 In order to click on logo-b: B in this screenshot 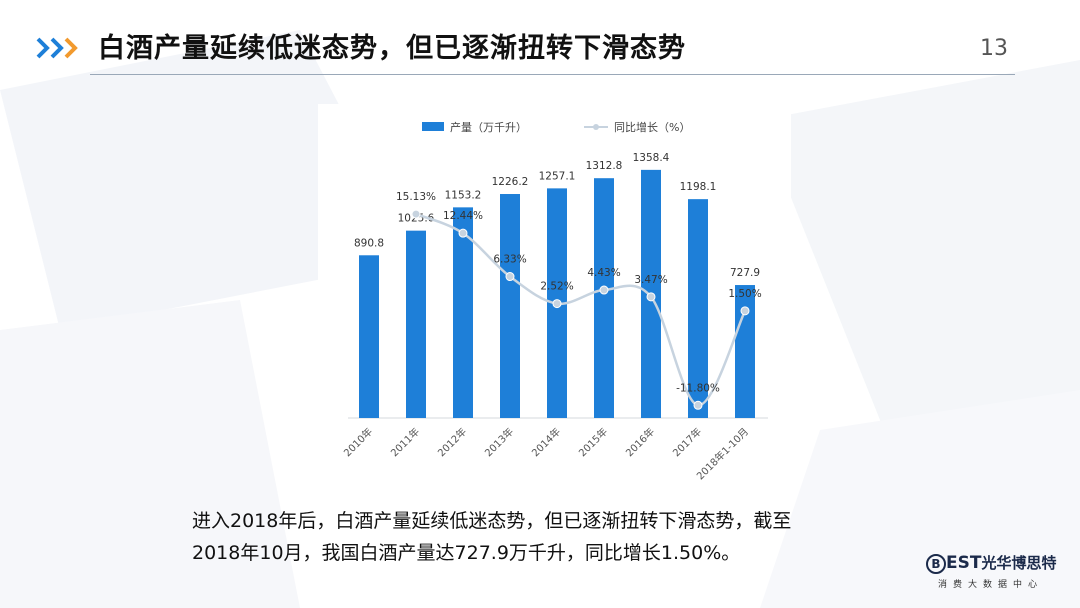, I will do `click(936, 564)`.